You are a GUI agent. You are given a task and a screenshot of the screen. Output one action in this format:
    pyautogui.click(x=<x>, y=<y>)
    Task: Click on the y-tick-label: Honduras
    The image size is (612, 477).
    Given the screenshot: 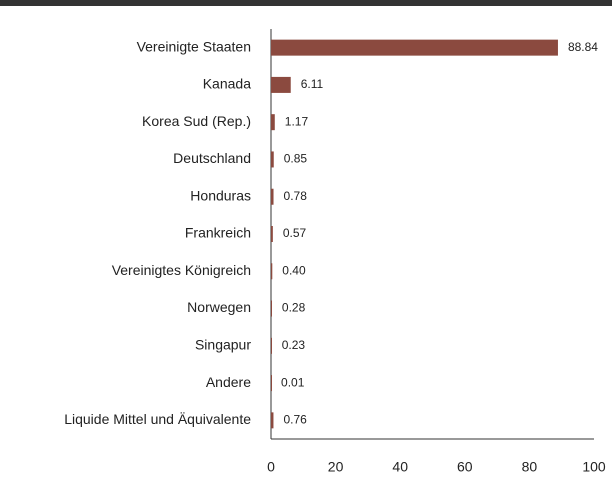 What is the action you would take?
    pyautogui.click(x=220, y=195)
    